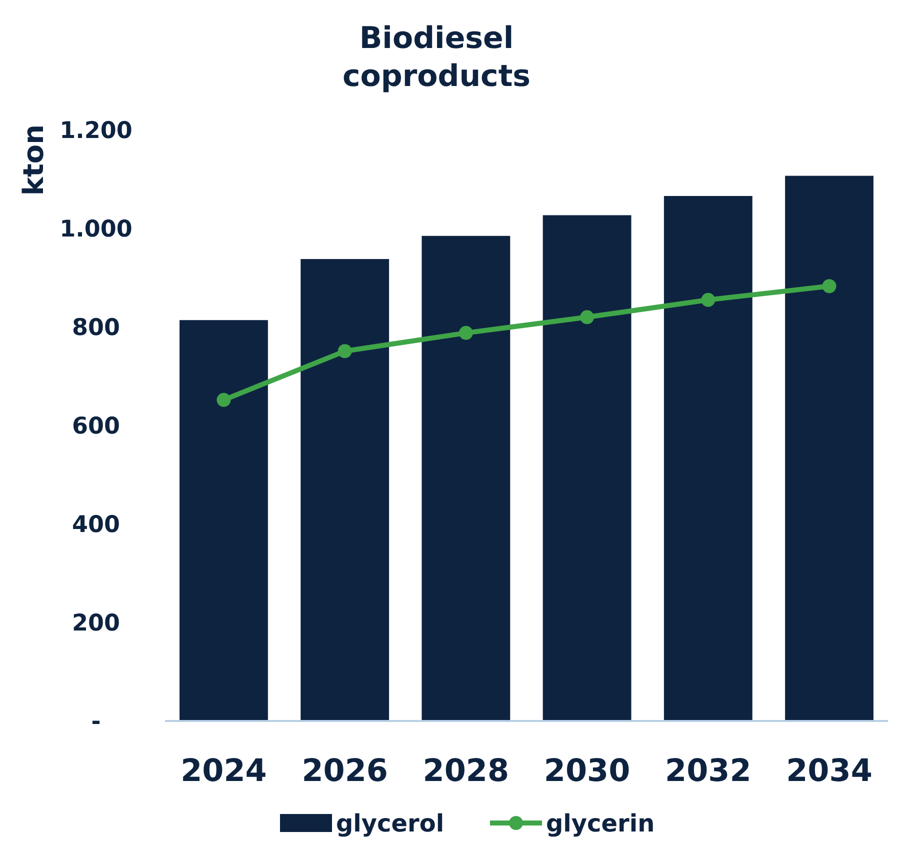  What do you see at coordinates (345, 771) in the screenshot?
I see `x-tick-label: 2026` at bounding box center [345, 771].